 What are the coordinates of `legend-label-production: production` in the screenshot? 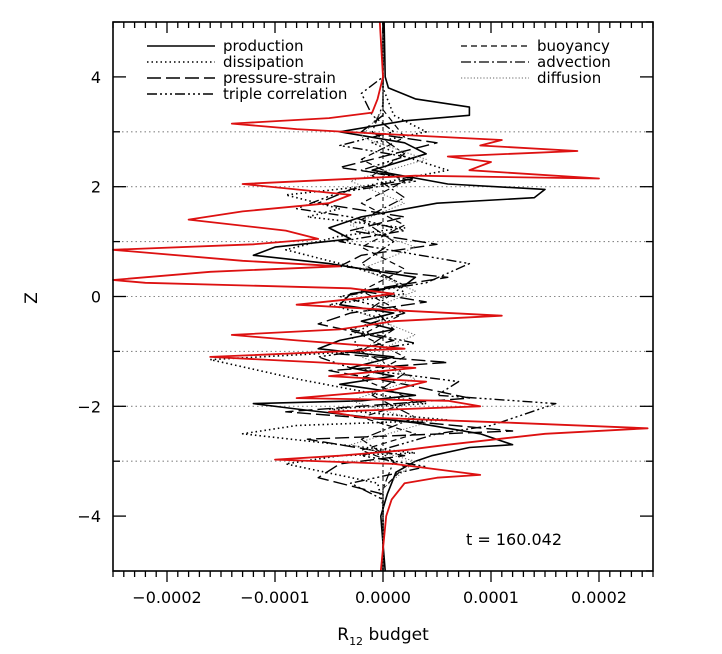 It's located at (263, 46).